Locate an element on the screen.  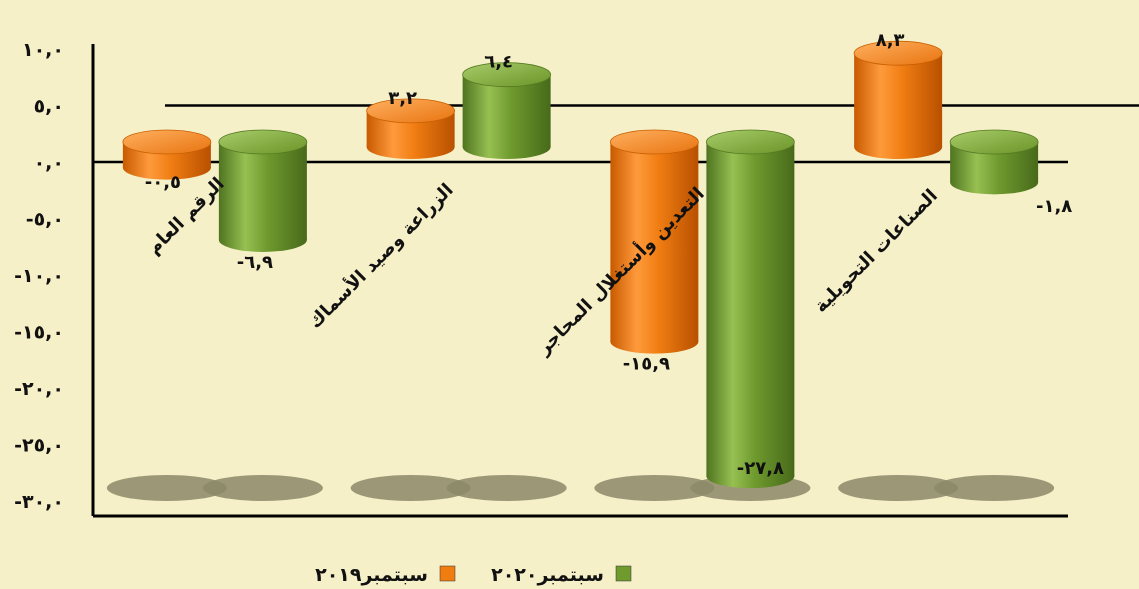
legend-item-2019: سبتمبر٢٠١٩ is located at coordinates (385, 575).